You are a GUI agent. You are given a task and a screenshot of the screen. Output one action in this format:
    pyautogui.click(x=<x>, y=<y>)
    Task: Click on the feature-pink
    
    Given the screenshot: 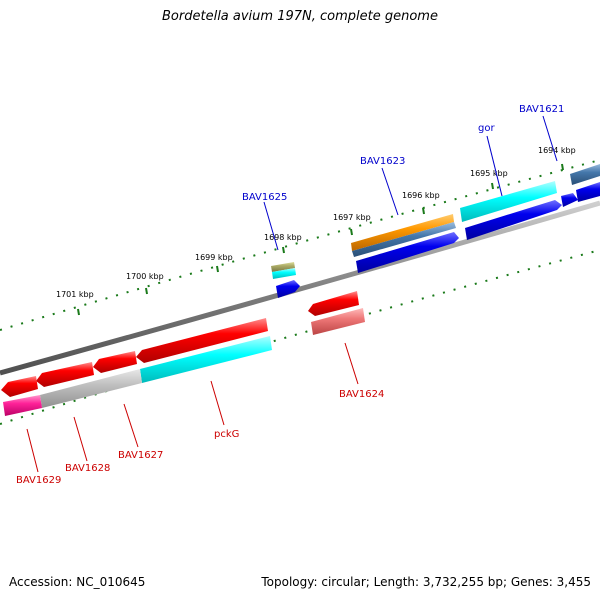 What is the action you would take?
    pyautogui.click(x=22, y=405)
    